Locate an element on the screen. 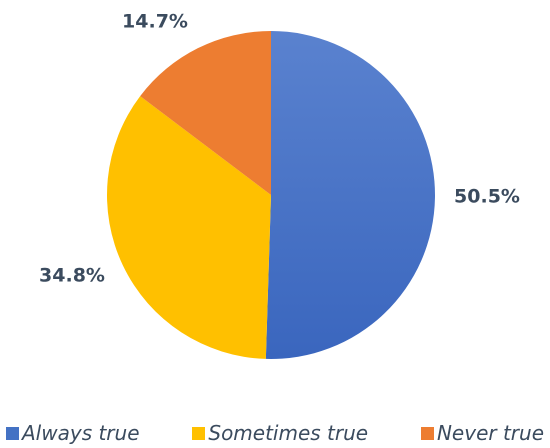 The image size is (550, 448). pie-slice-never-true is located at coordinates (205, 113).